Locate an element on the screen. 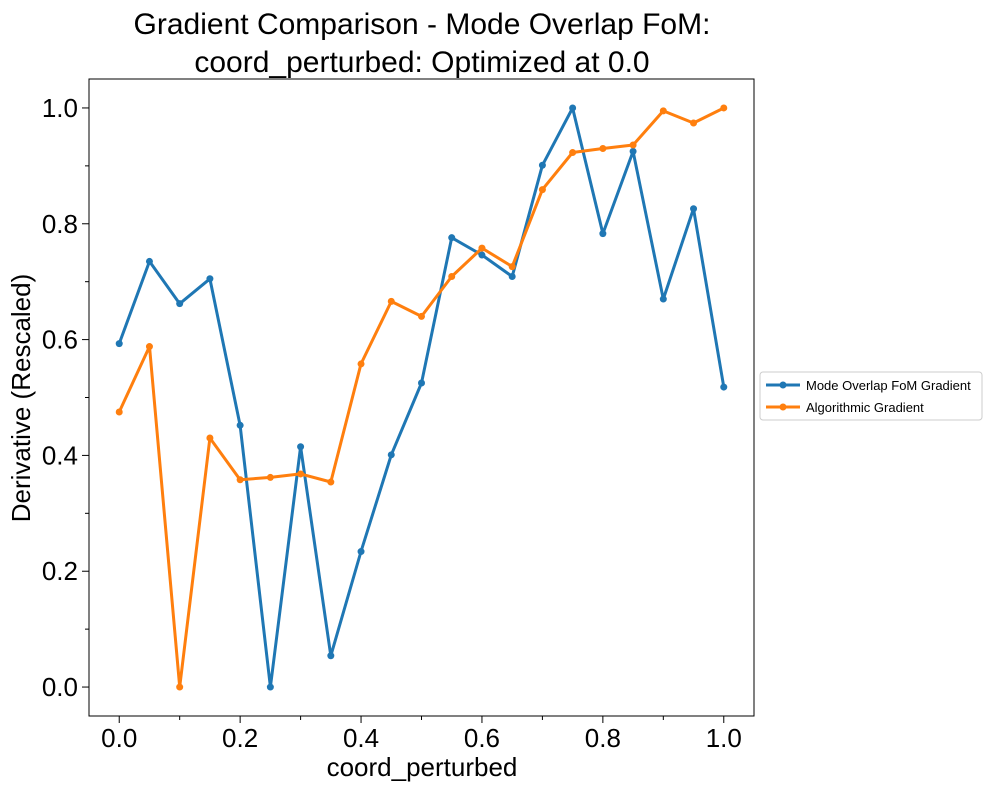 This screenshot has width=992, height=790. x-axis-ticks: 0.0 0.2 0.4 0.6 0.8 1.0 is located at coordinates (421, 734).